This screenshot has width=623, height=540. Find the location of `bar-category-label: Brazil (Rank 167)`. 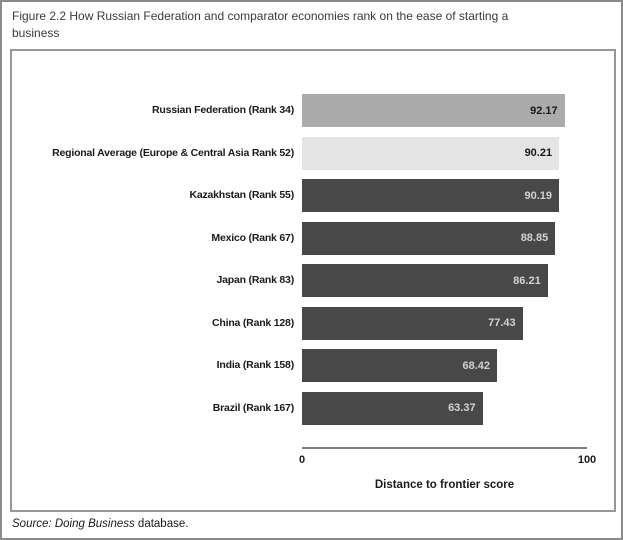

bar-category-label: Brazil (Rank 167) is located at coordinates (253, 407).